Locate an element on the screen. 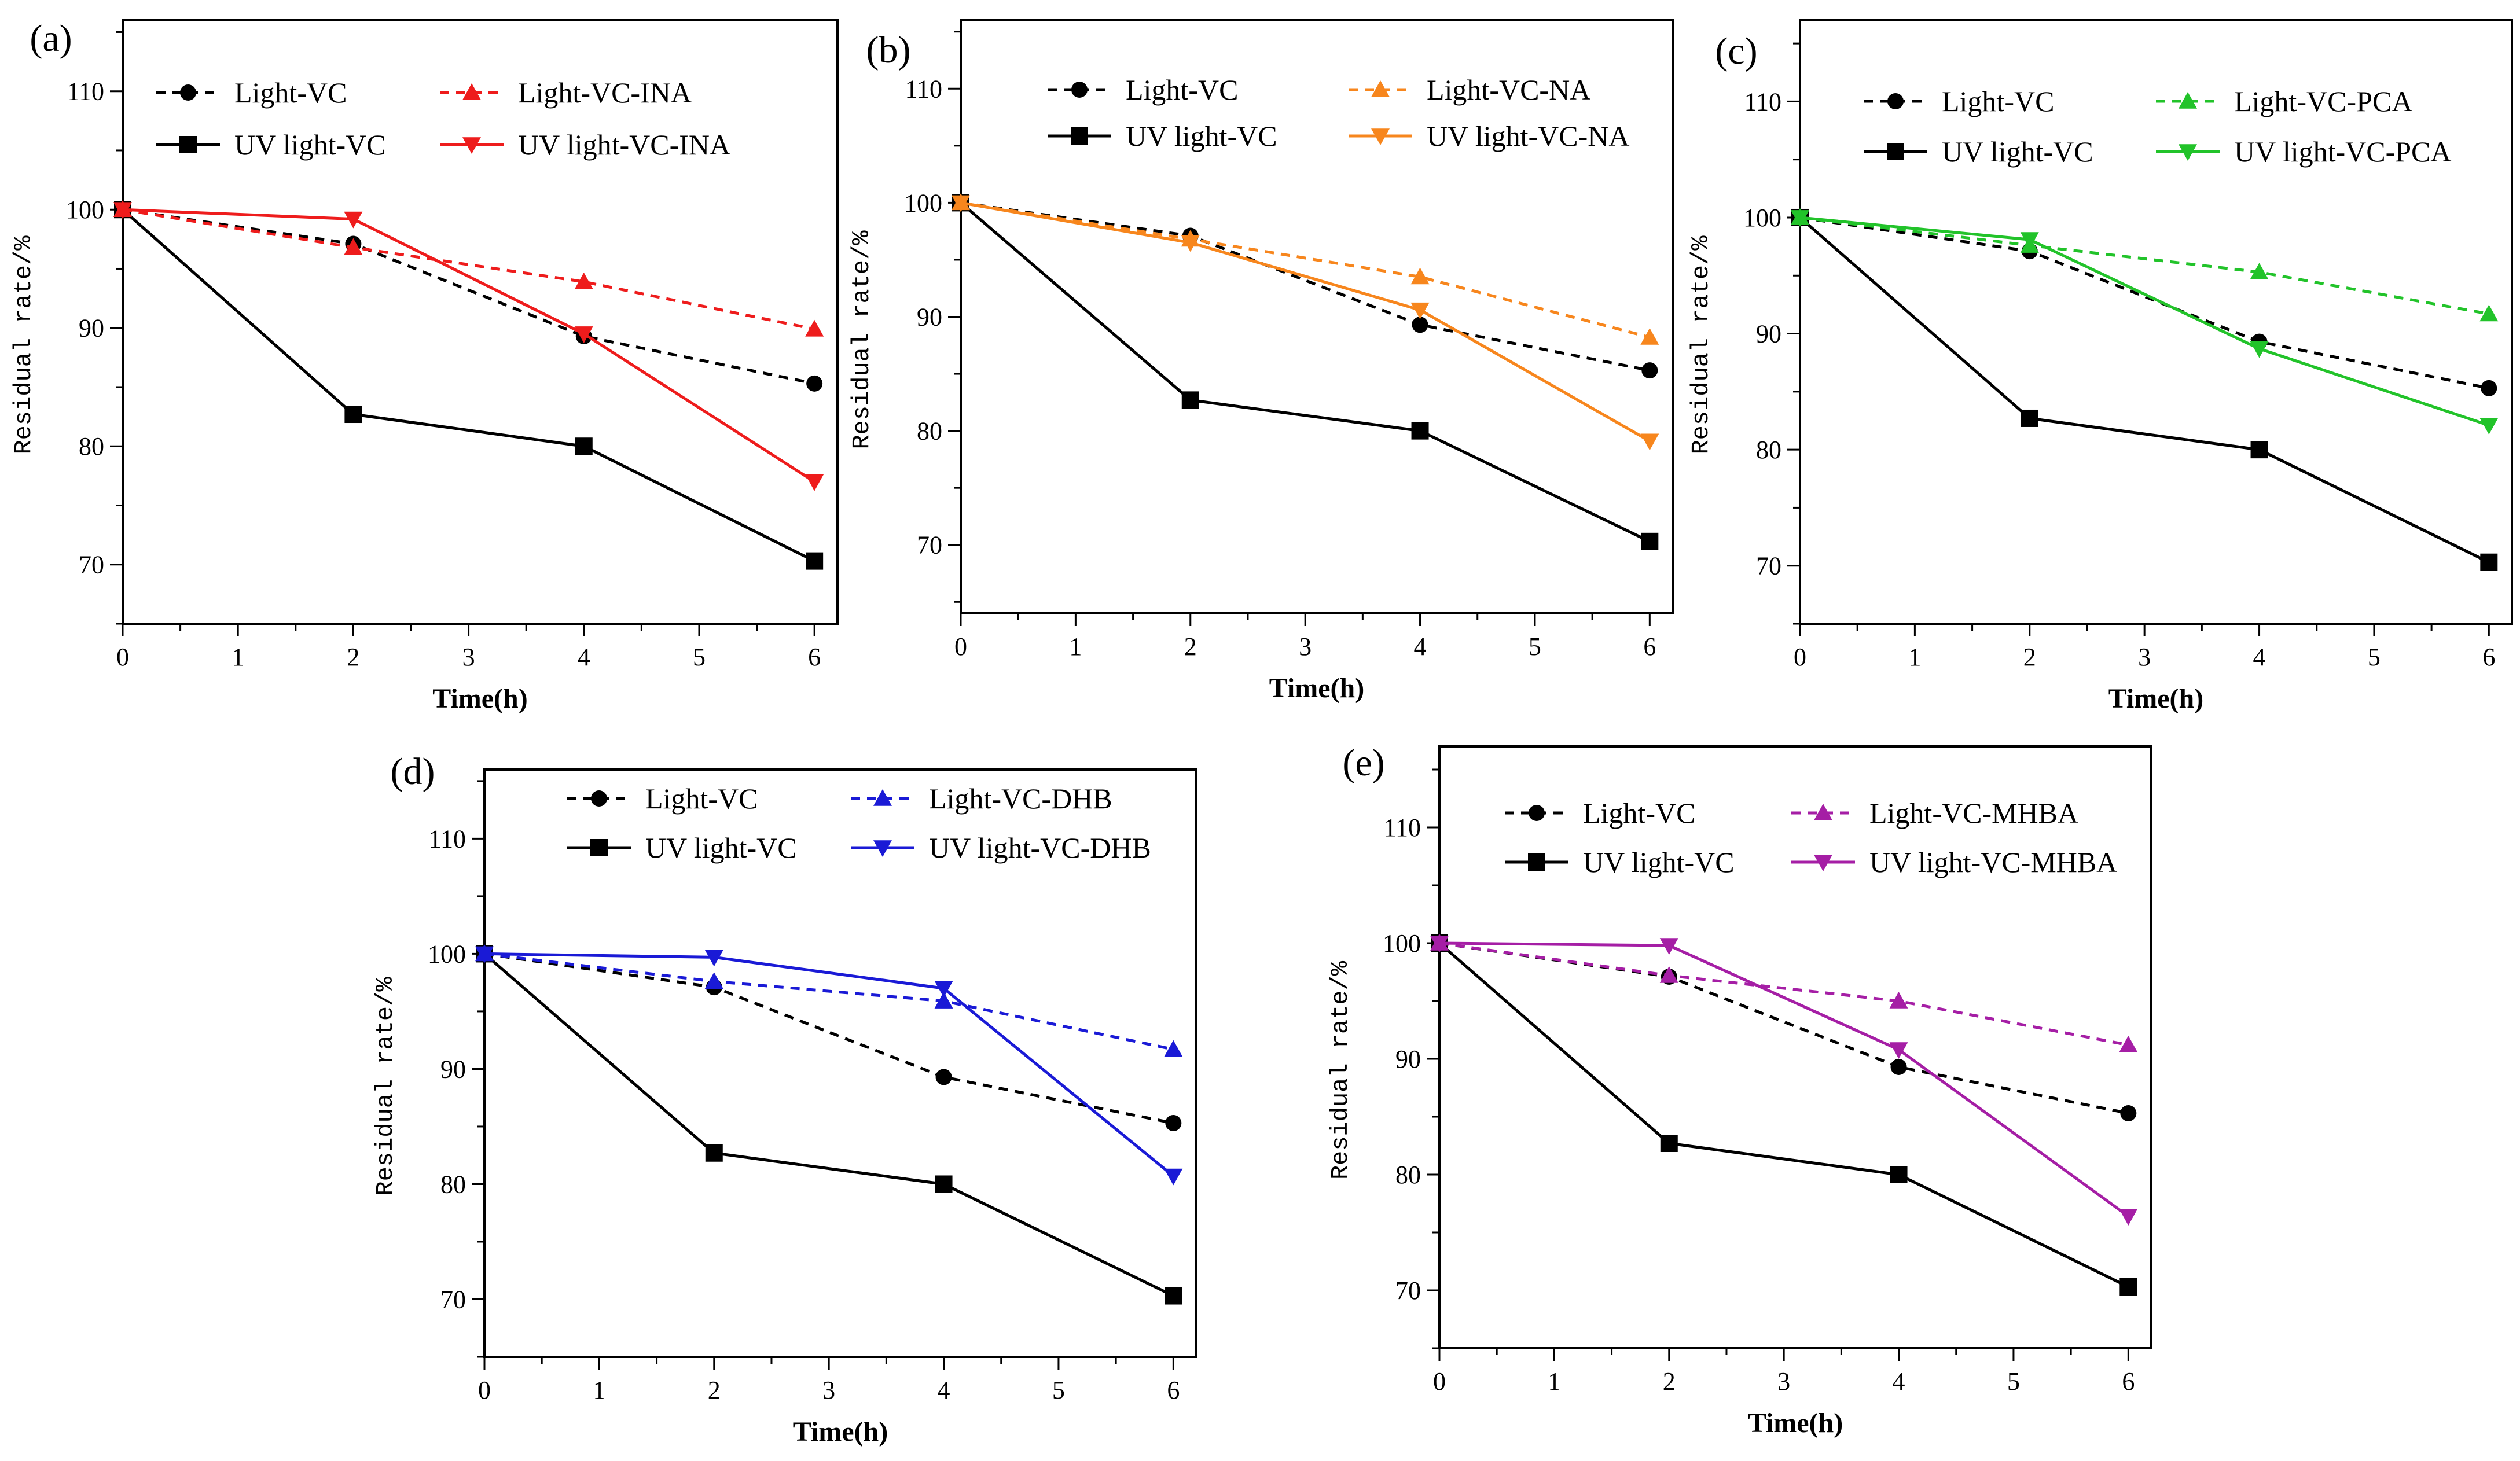 This screenshot has width=2520, height=1461. legend-label: UV light-VC-DHB is located at coordinates (1040, 847).